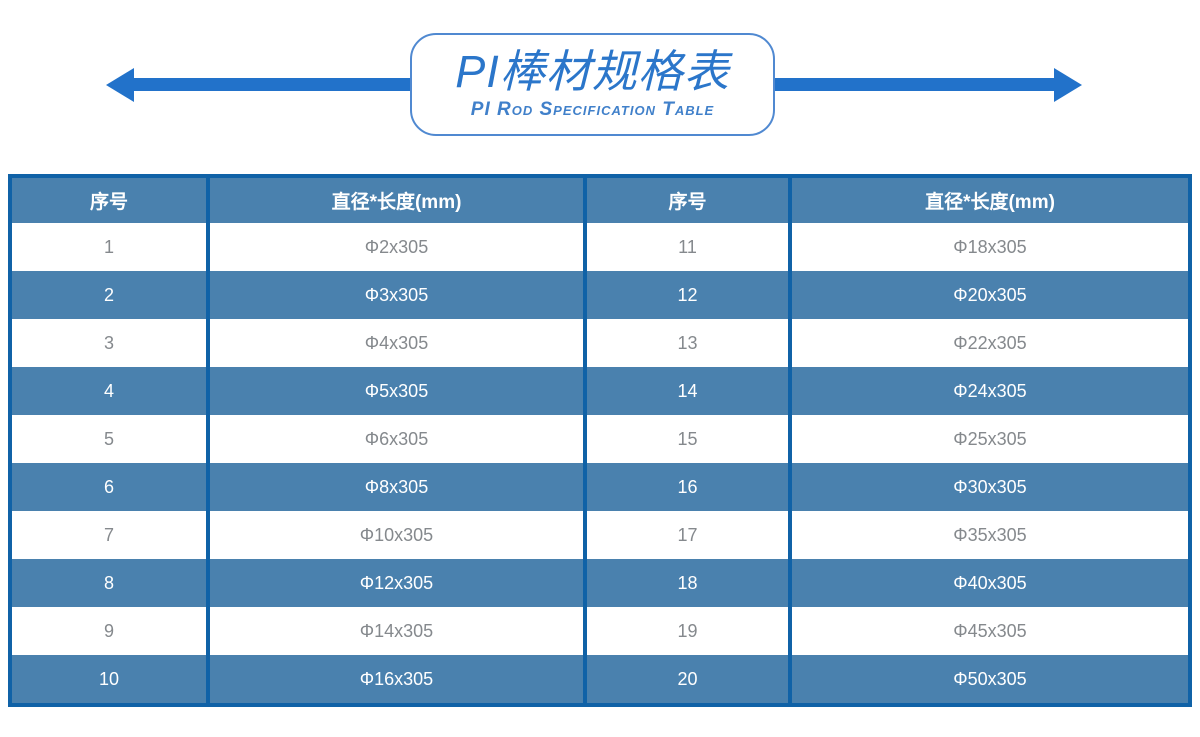  Describe the element at coordinates (1068, 85) in the screenshot. I see `arrow-right-icon` at that location.